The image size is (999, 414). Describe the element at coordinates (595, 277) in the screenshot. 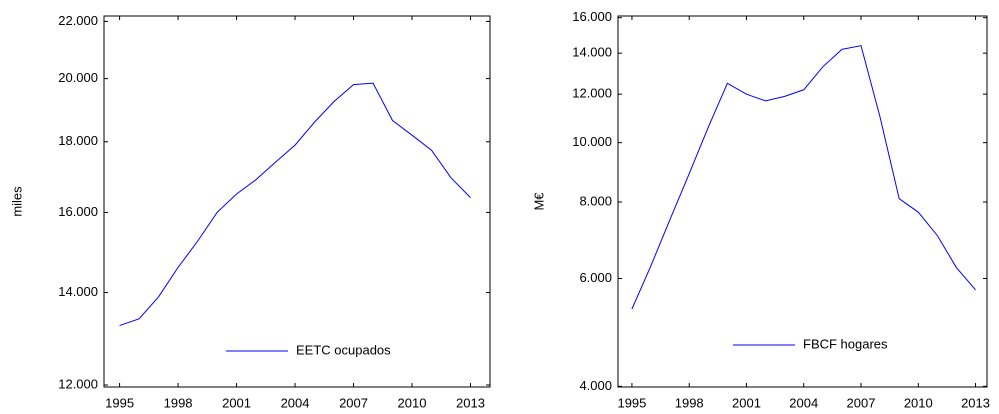

I see `y-tick-label: 6.000` at that location.